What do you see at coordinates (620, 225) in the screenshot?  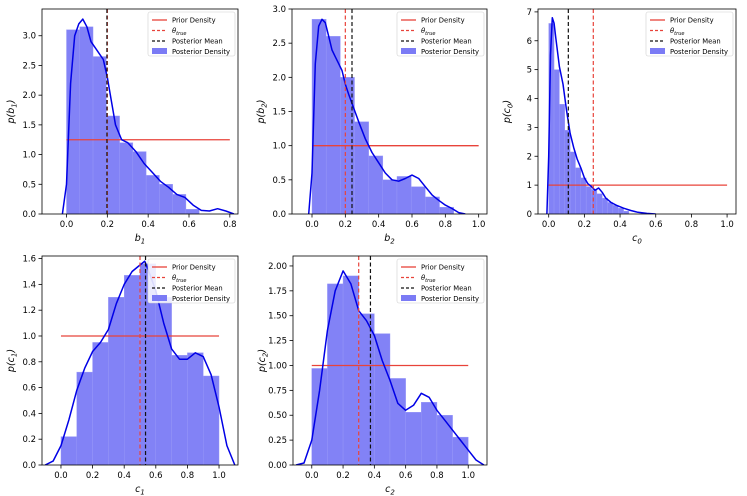 I see `x-tick-label: 0.4` at bounding box center [620, 225].